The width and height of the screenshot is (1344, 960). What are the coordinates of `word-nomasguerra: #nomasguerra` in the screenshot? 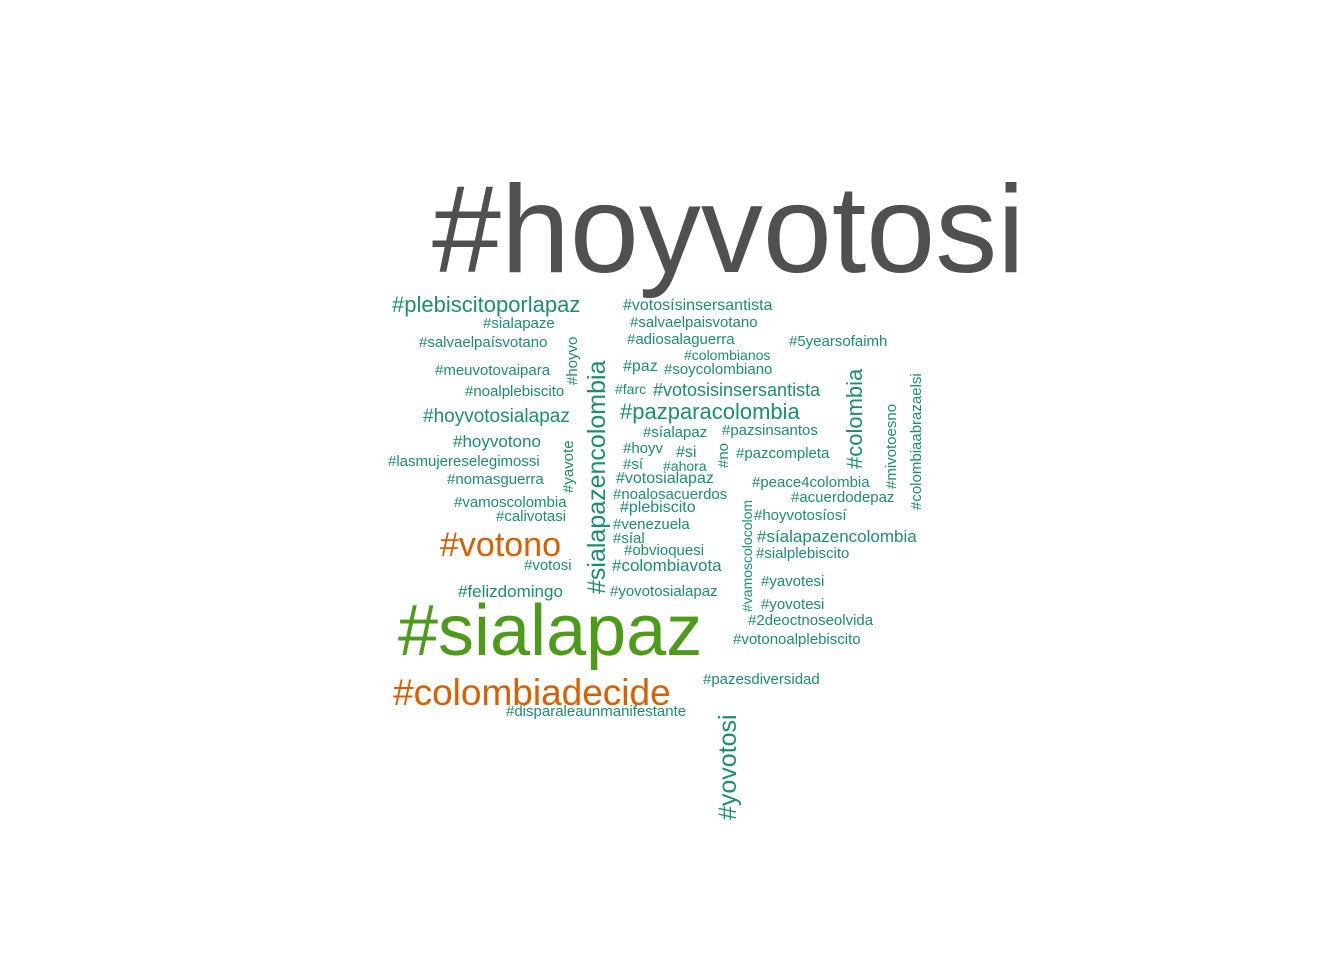 It's located at (495, 479).